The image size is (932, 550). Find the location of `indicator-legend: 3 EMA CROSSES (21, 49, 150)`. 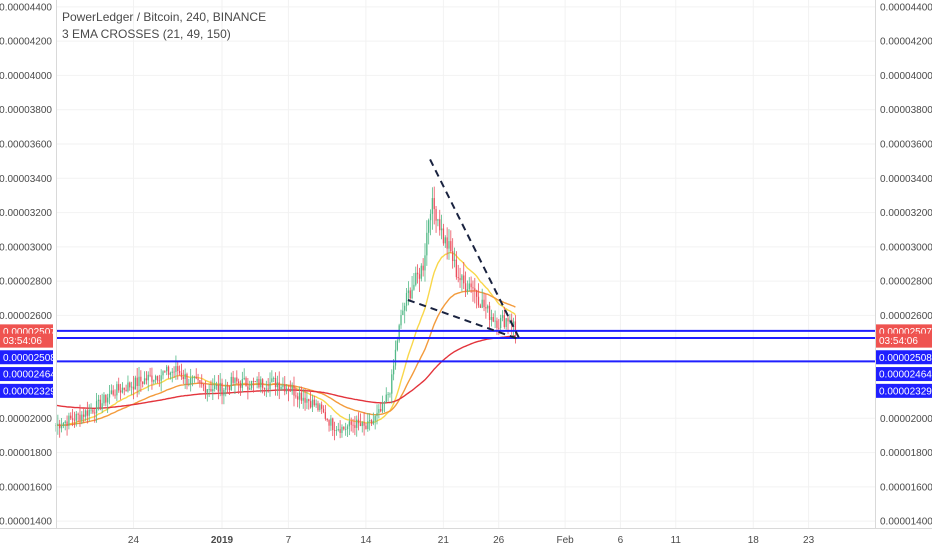

indicator-legend: 3 EMA CROSSES (21, 49, 150) is located at coordinates (146, 34).